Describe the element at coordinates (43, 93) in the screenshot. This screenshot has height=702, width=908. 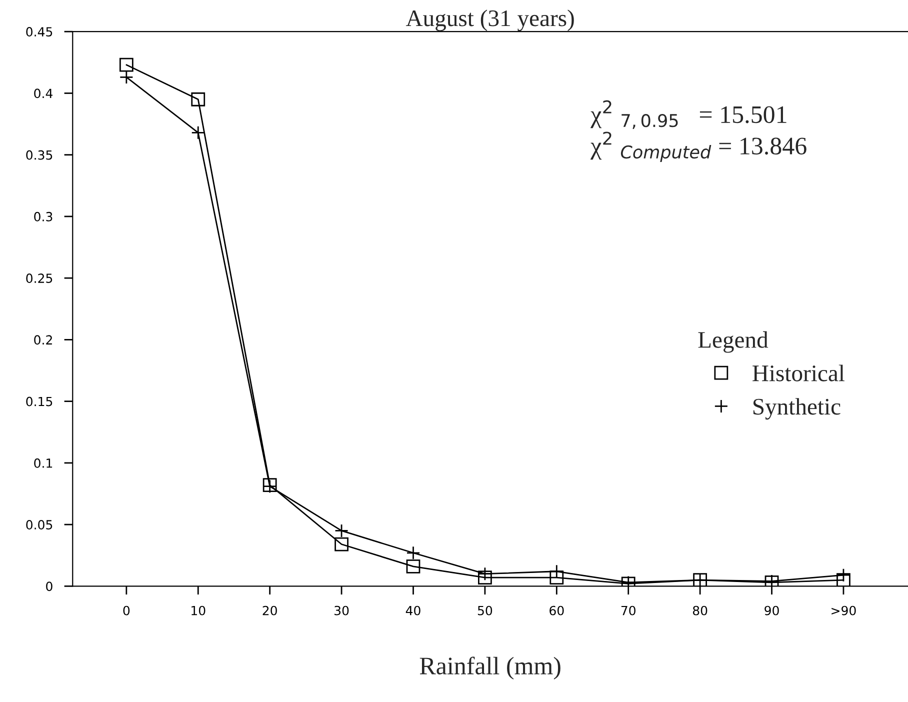
I see `y-tick-label: 0.4` at that location.